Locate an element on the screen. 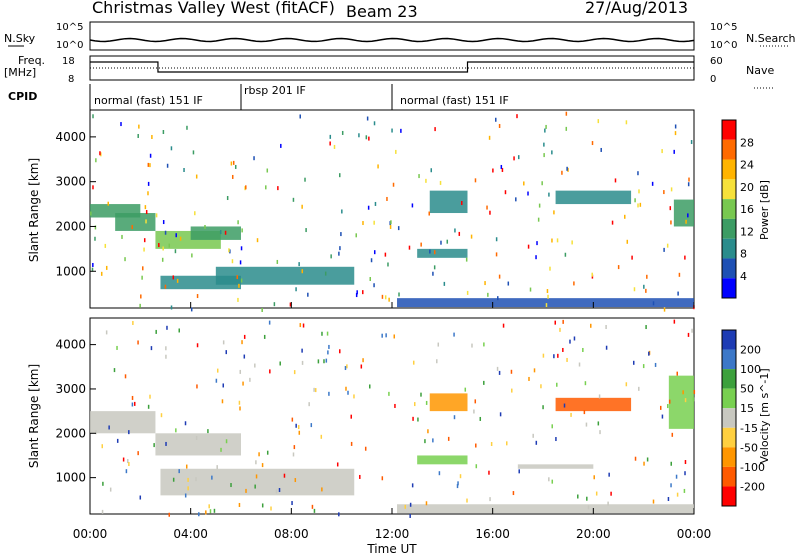  x-axis-label: Time UT is located at coordinates (391, 548).